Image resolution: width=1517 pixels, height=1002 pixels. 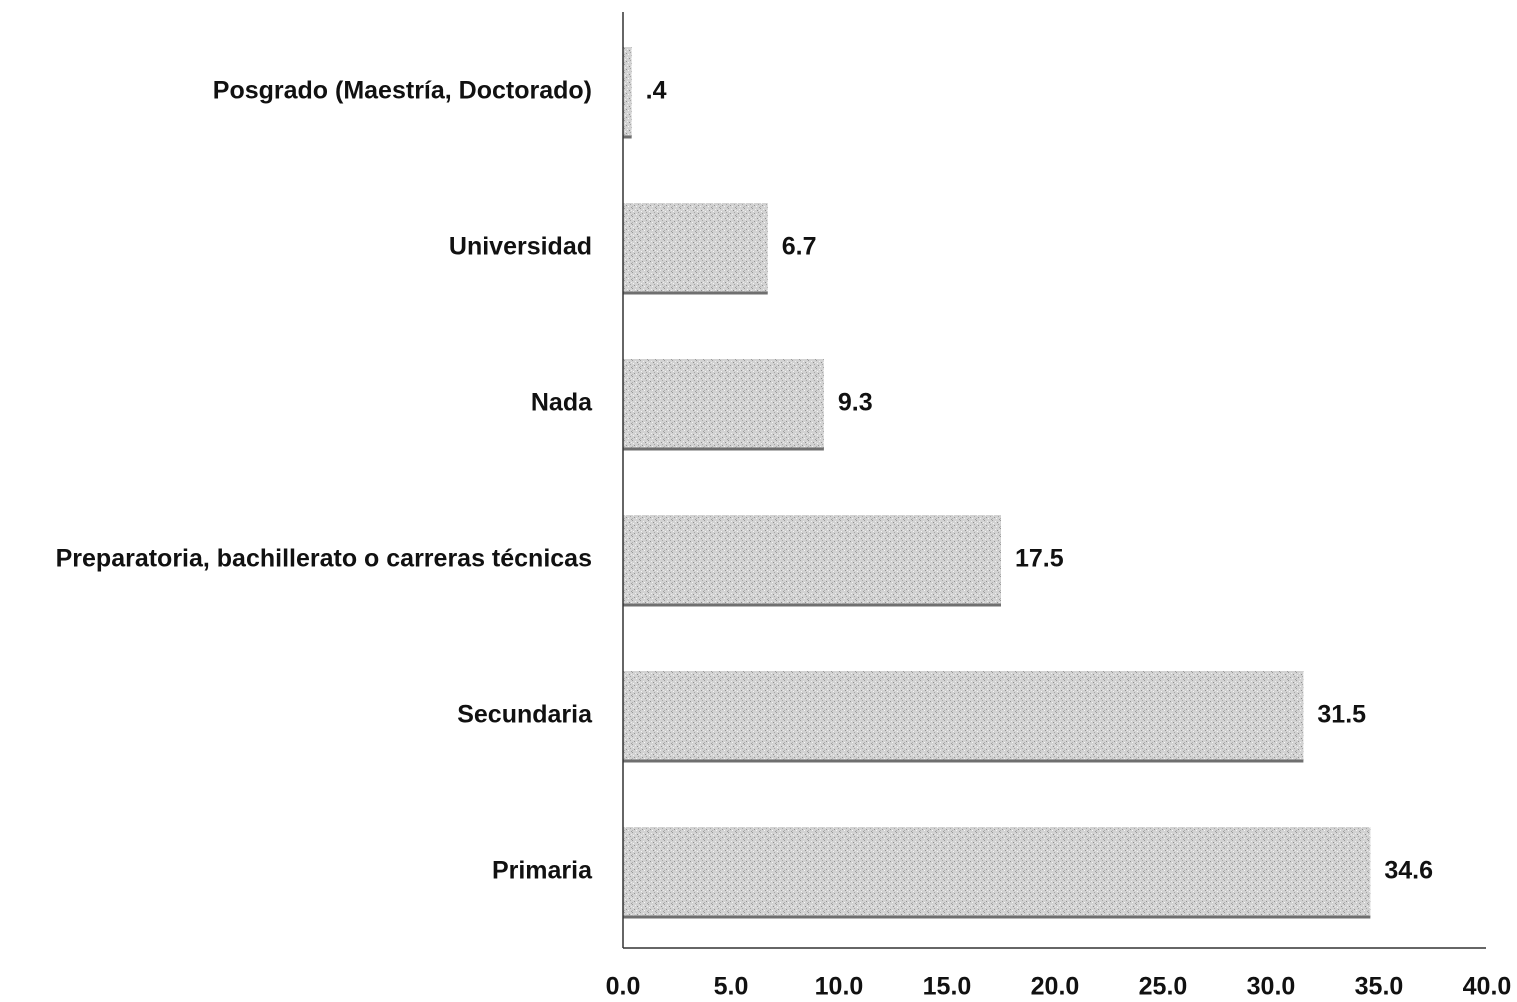 I want to click on data-label: .4, so click(x=656, y=91).